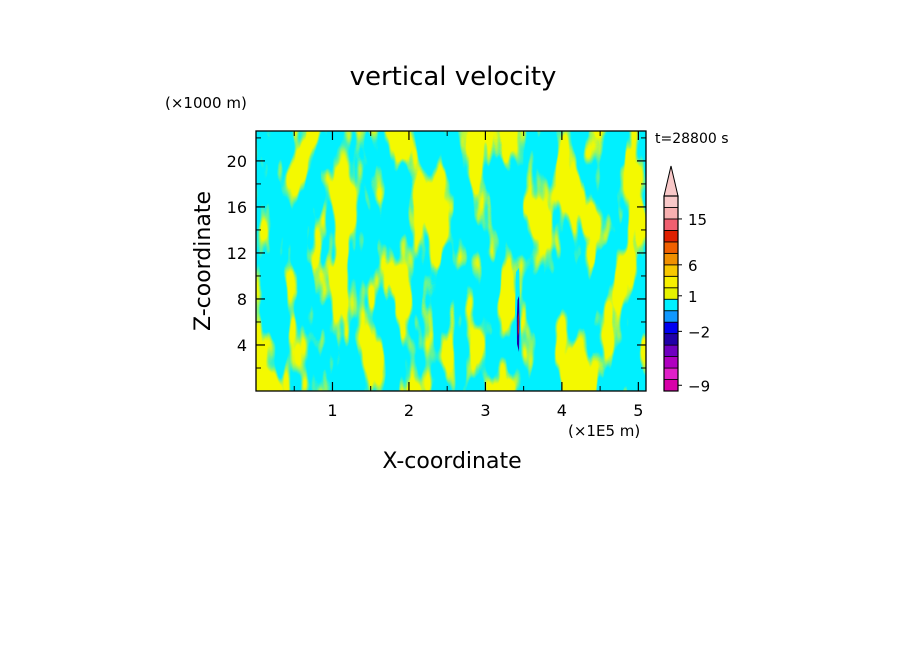  I want to click on x-tick-label: 3, so click(485, 410).